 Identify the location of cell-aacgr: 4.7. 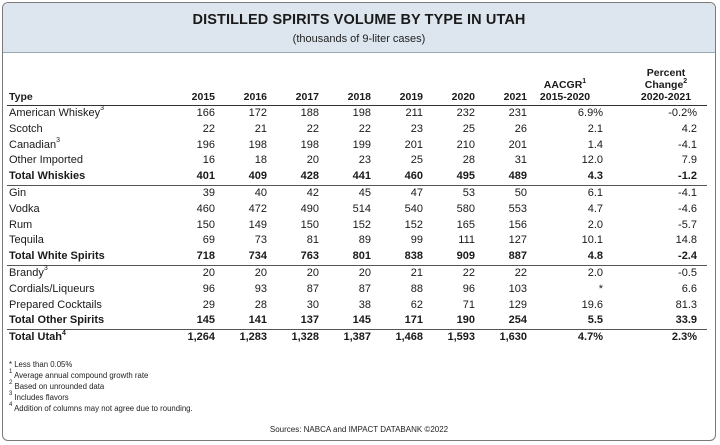
(595, 208).